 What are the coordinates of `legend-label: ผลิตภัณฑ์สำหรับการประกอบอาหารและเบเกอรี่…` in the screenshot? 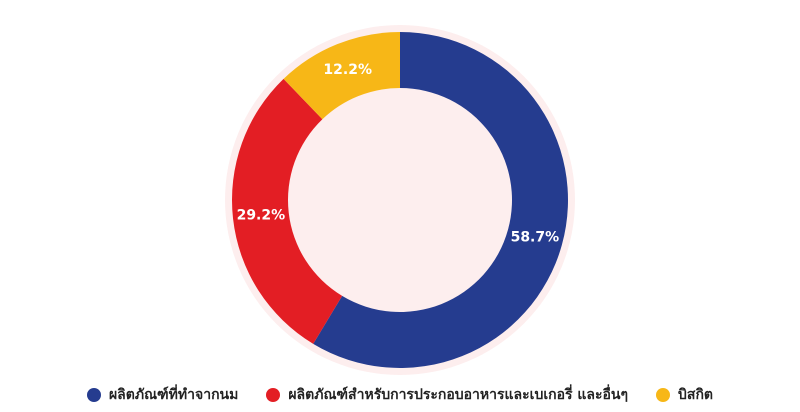 It's located at (458, 395).